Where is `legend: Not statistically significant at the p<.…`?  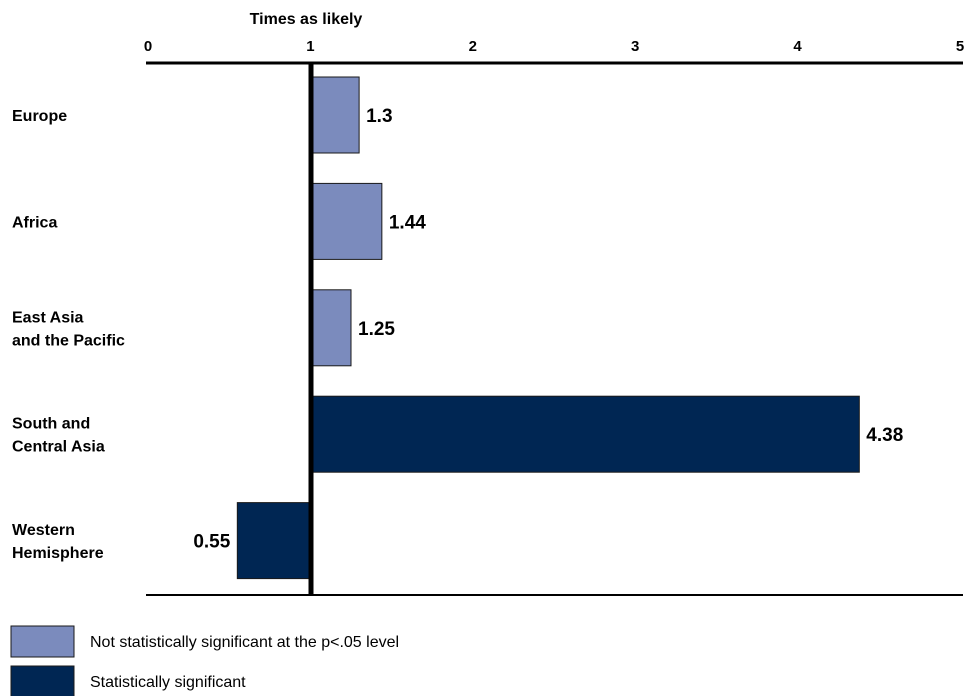
legend: Not statistically significant at the p<.… is located at coordinates (204, 660).